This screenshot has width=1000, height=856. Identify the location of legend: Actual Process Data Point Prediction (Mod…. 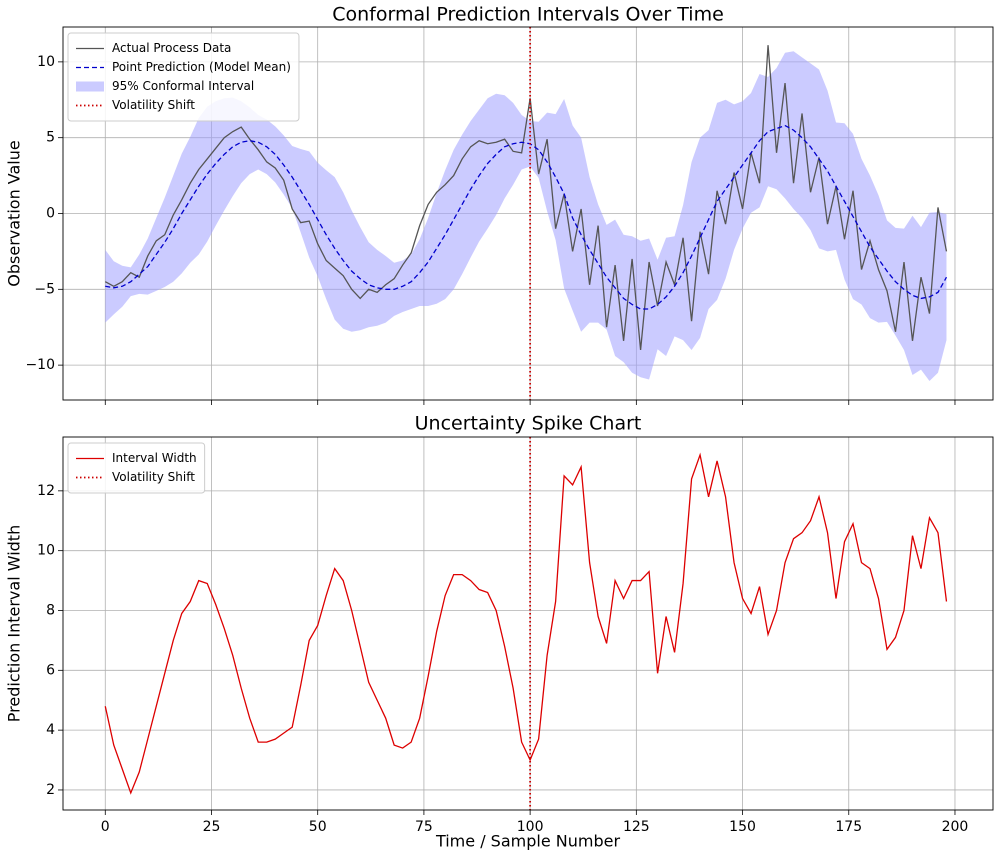
(183, 77).